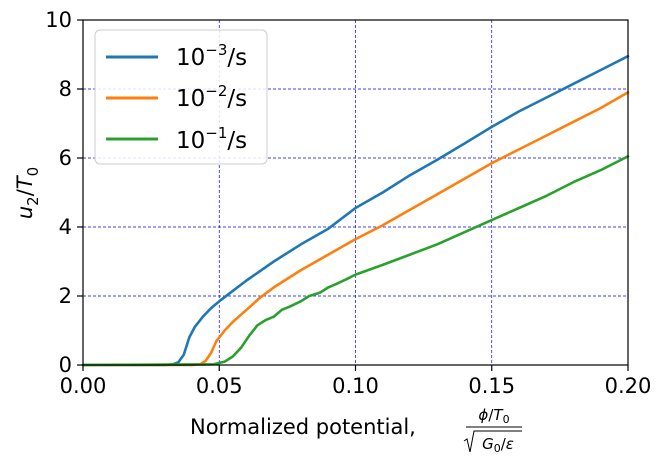 The height and width of the screenshot is (466, 666). What do you see at coordinates (65, 227) in the screenshot?
I see `y-tick-label: 4` at bounding box center [65, 227].